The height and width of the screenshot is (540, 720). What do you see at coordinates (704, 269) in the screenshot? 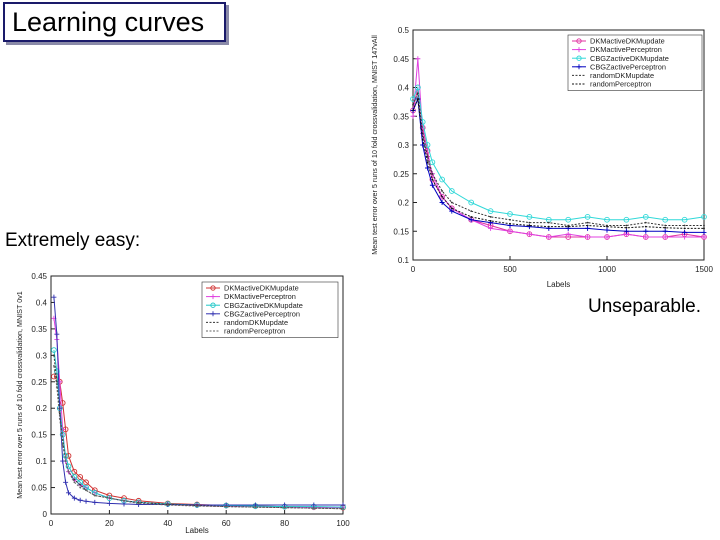
I see `x-tick-label: 1500` at bounding box center [704, 269].